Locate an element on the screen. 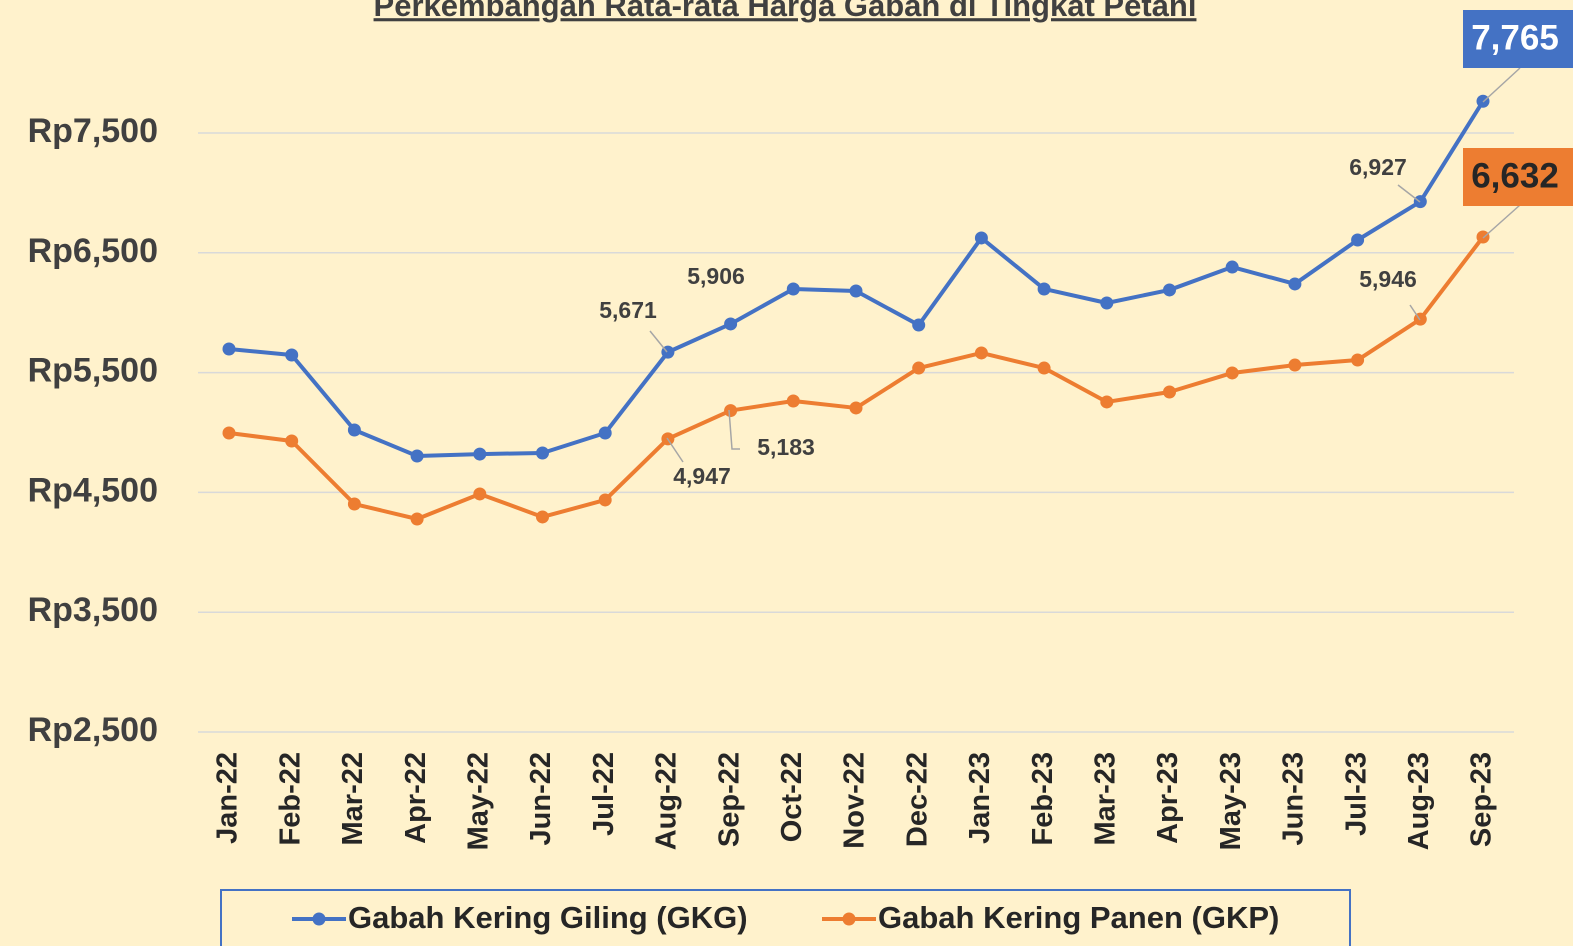  x-tick-label: Mar-23 is located at coordinates (1105, 799).